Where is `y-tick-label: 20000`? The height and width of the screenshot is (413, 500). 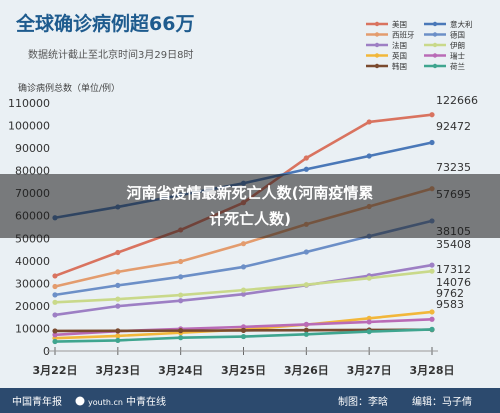 y-tick-label: 20000 is located at coordinates (32, 306).